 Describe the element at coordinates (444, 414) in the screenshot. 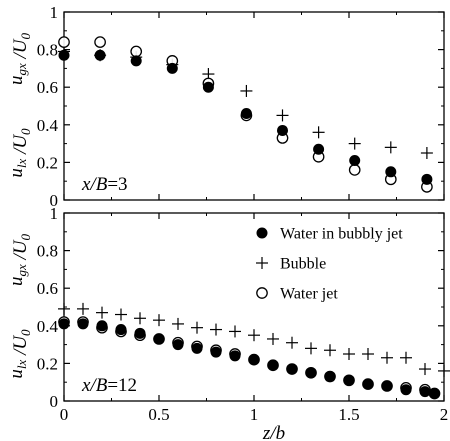

I see `x-tick-label: 2` at that location.